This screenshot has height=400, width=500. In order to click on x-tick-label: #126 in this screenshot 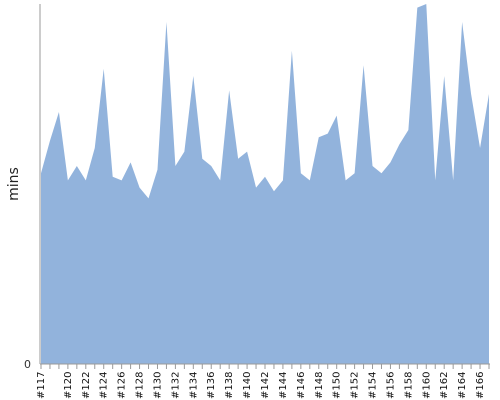, I will do `click(122, 385)`.